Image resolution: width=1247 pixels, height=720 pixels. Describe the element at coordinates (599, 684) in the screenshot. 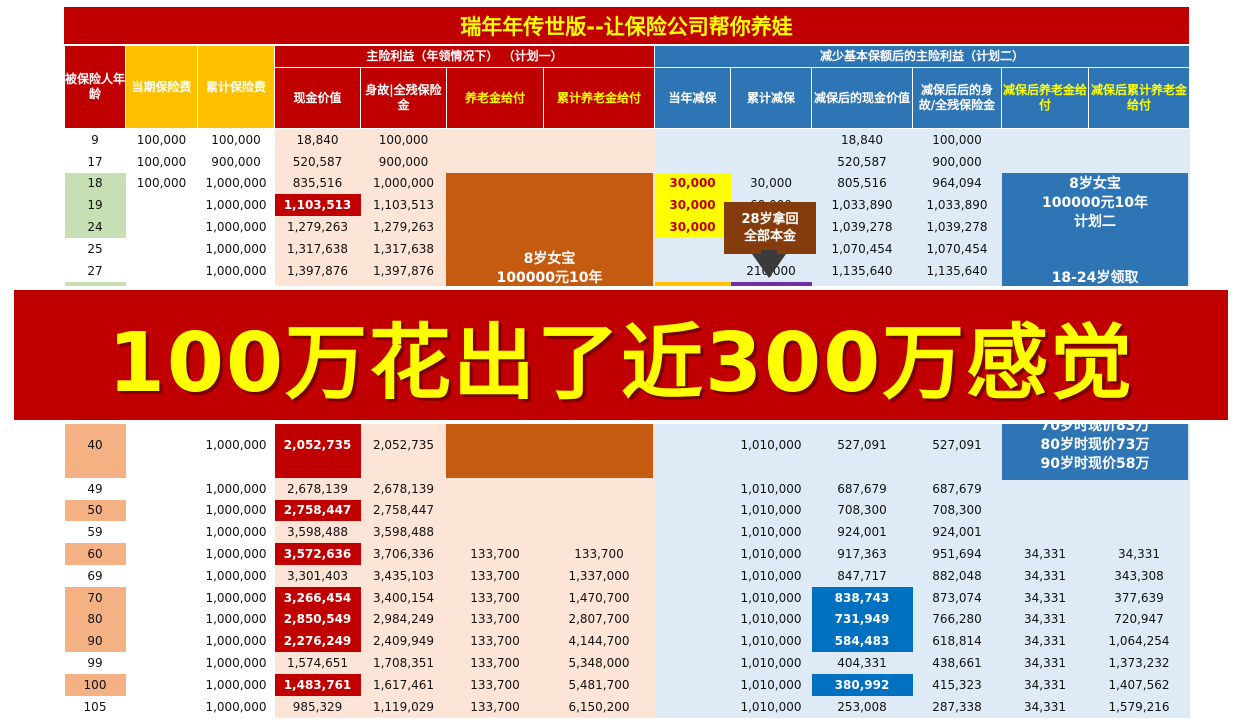

I see `cell-cum-pension: 5,481,700` at that location.